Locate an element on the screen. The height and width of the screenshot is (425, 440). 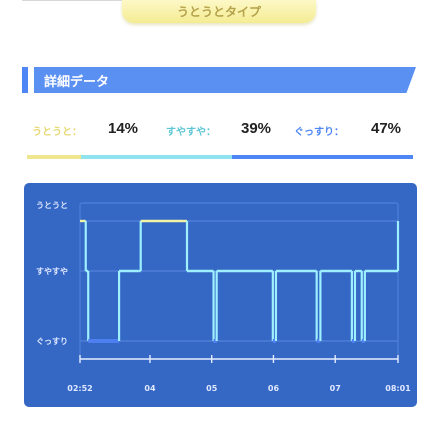
section-header: 詳細データ is located at coordinates (219, 80).